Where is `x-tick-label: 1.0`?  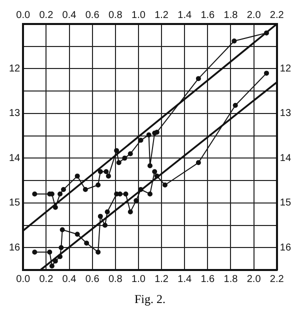
x-tick-label: 1.0 is located at coordinates (139, 15).